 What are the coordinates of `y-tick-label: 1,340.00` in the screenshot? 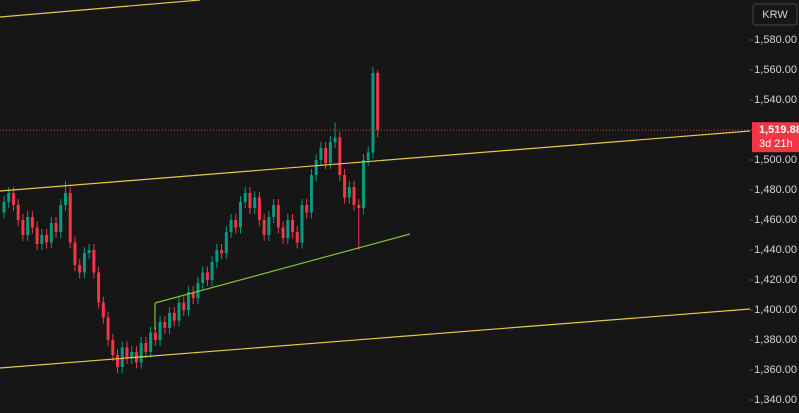 It's located at (775, 400).